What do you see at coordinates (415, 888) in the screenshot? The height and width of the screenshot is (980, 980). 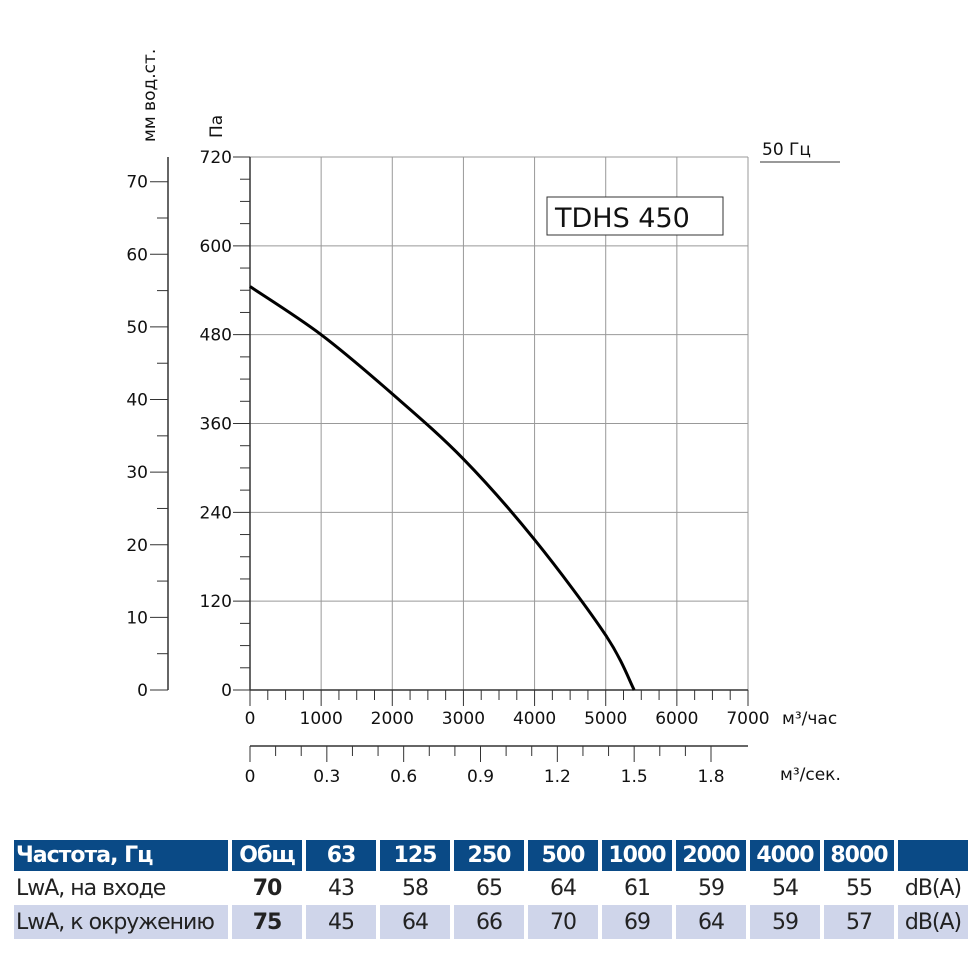 I see `table-cell: 58` at bounding box center [415, 888].